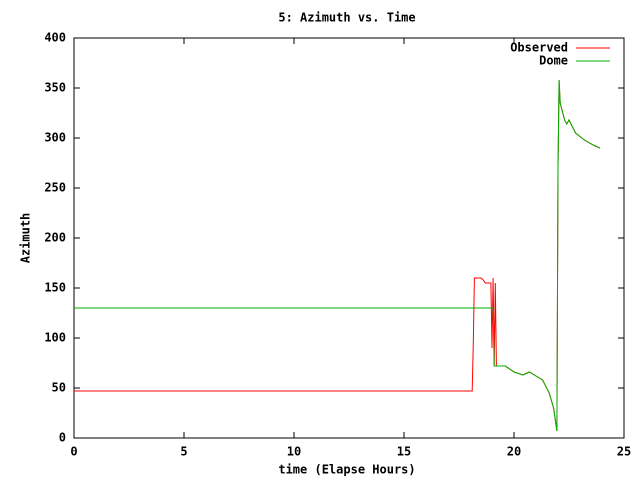 The image size is (640, 480). I want to click on y-tick-label: 200, so click(55, 238).